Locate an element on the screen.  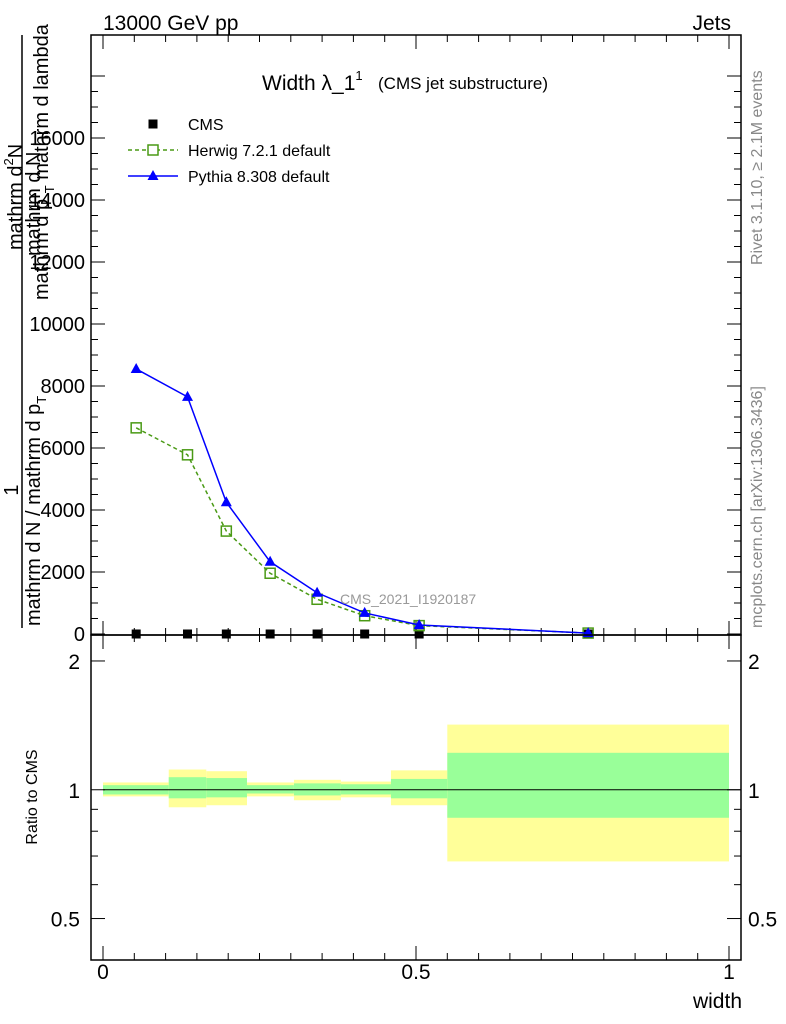
chart-title-sup: 1 is located at coordinates (358, 75).